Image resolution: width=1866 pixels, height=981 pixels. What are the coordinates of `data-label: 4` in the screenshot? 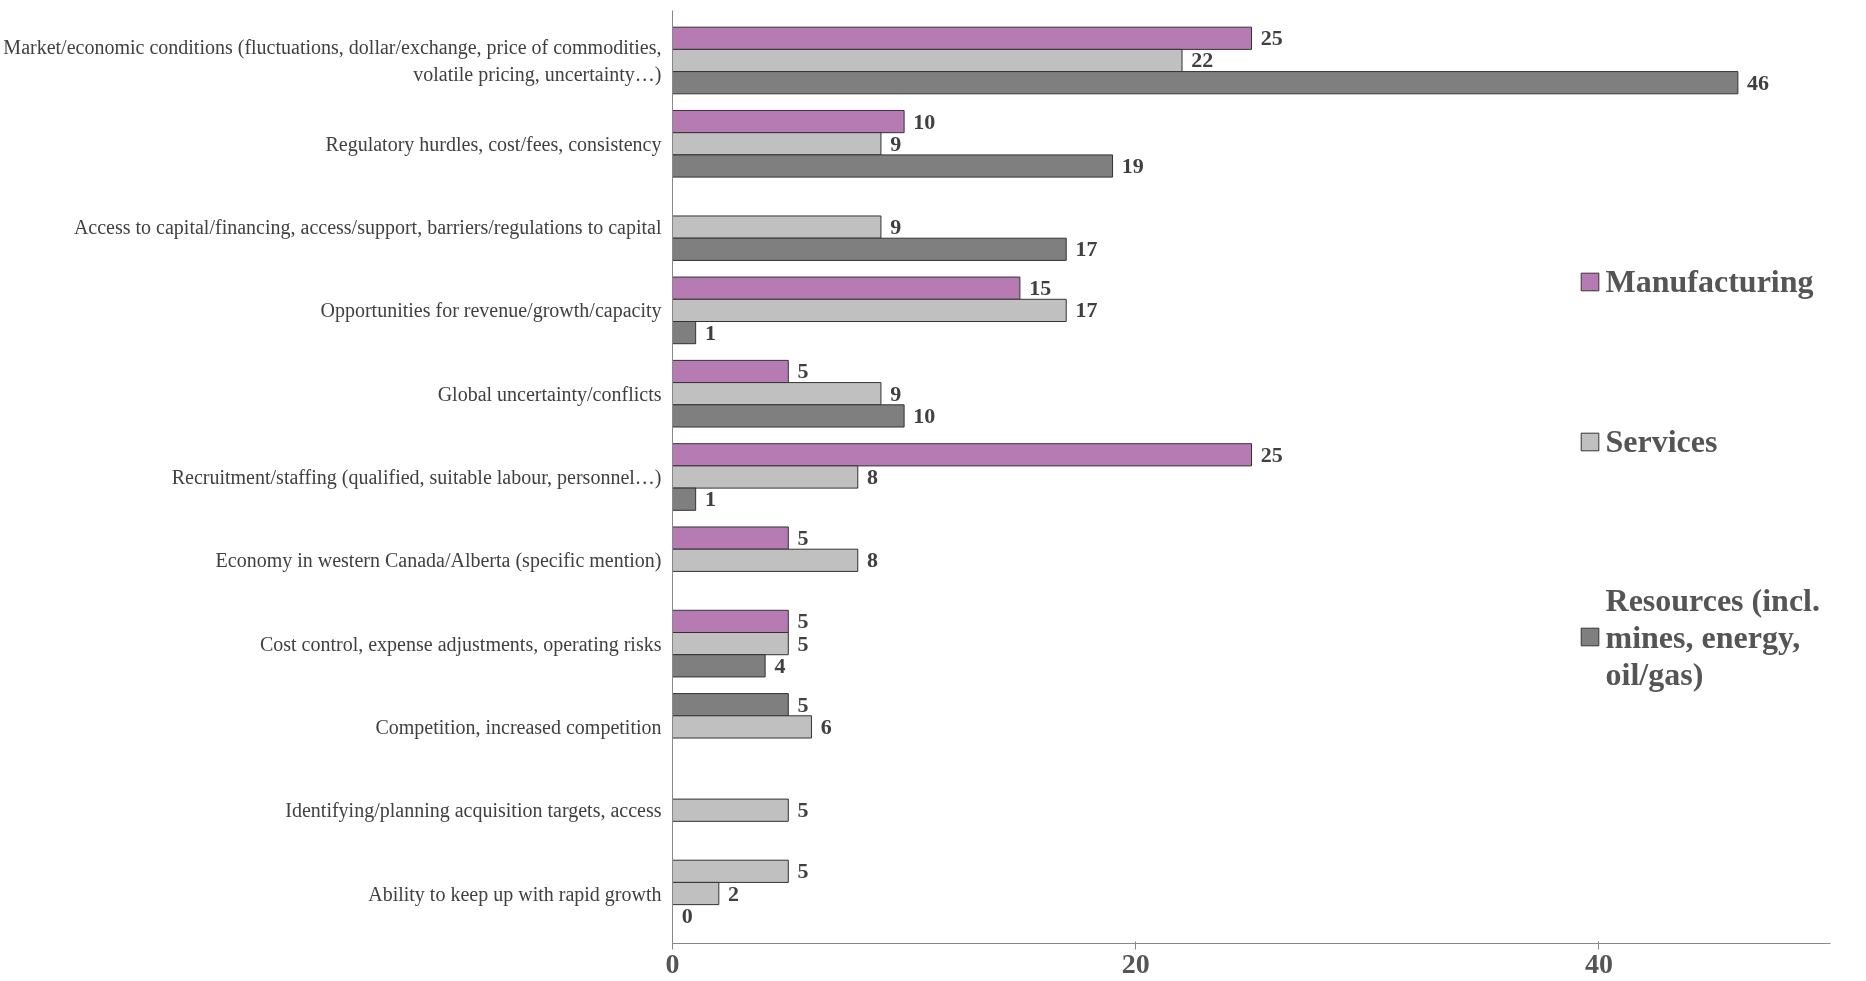 It's located at (780, 665).